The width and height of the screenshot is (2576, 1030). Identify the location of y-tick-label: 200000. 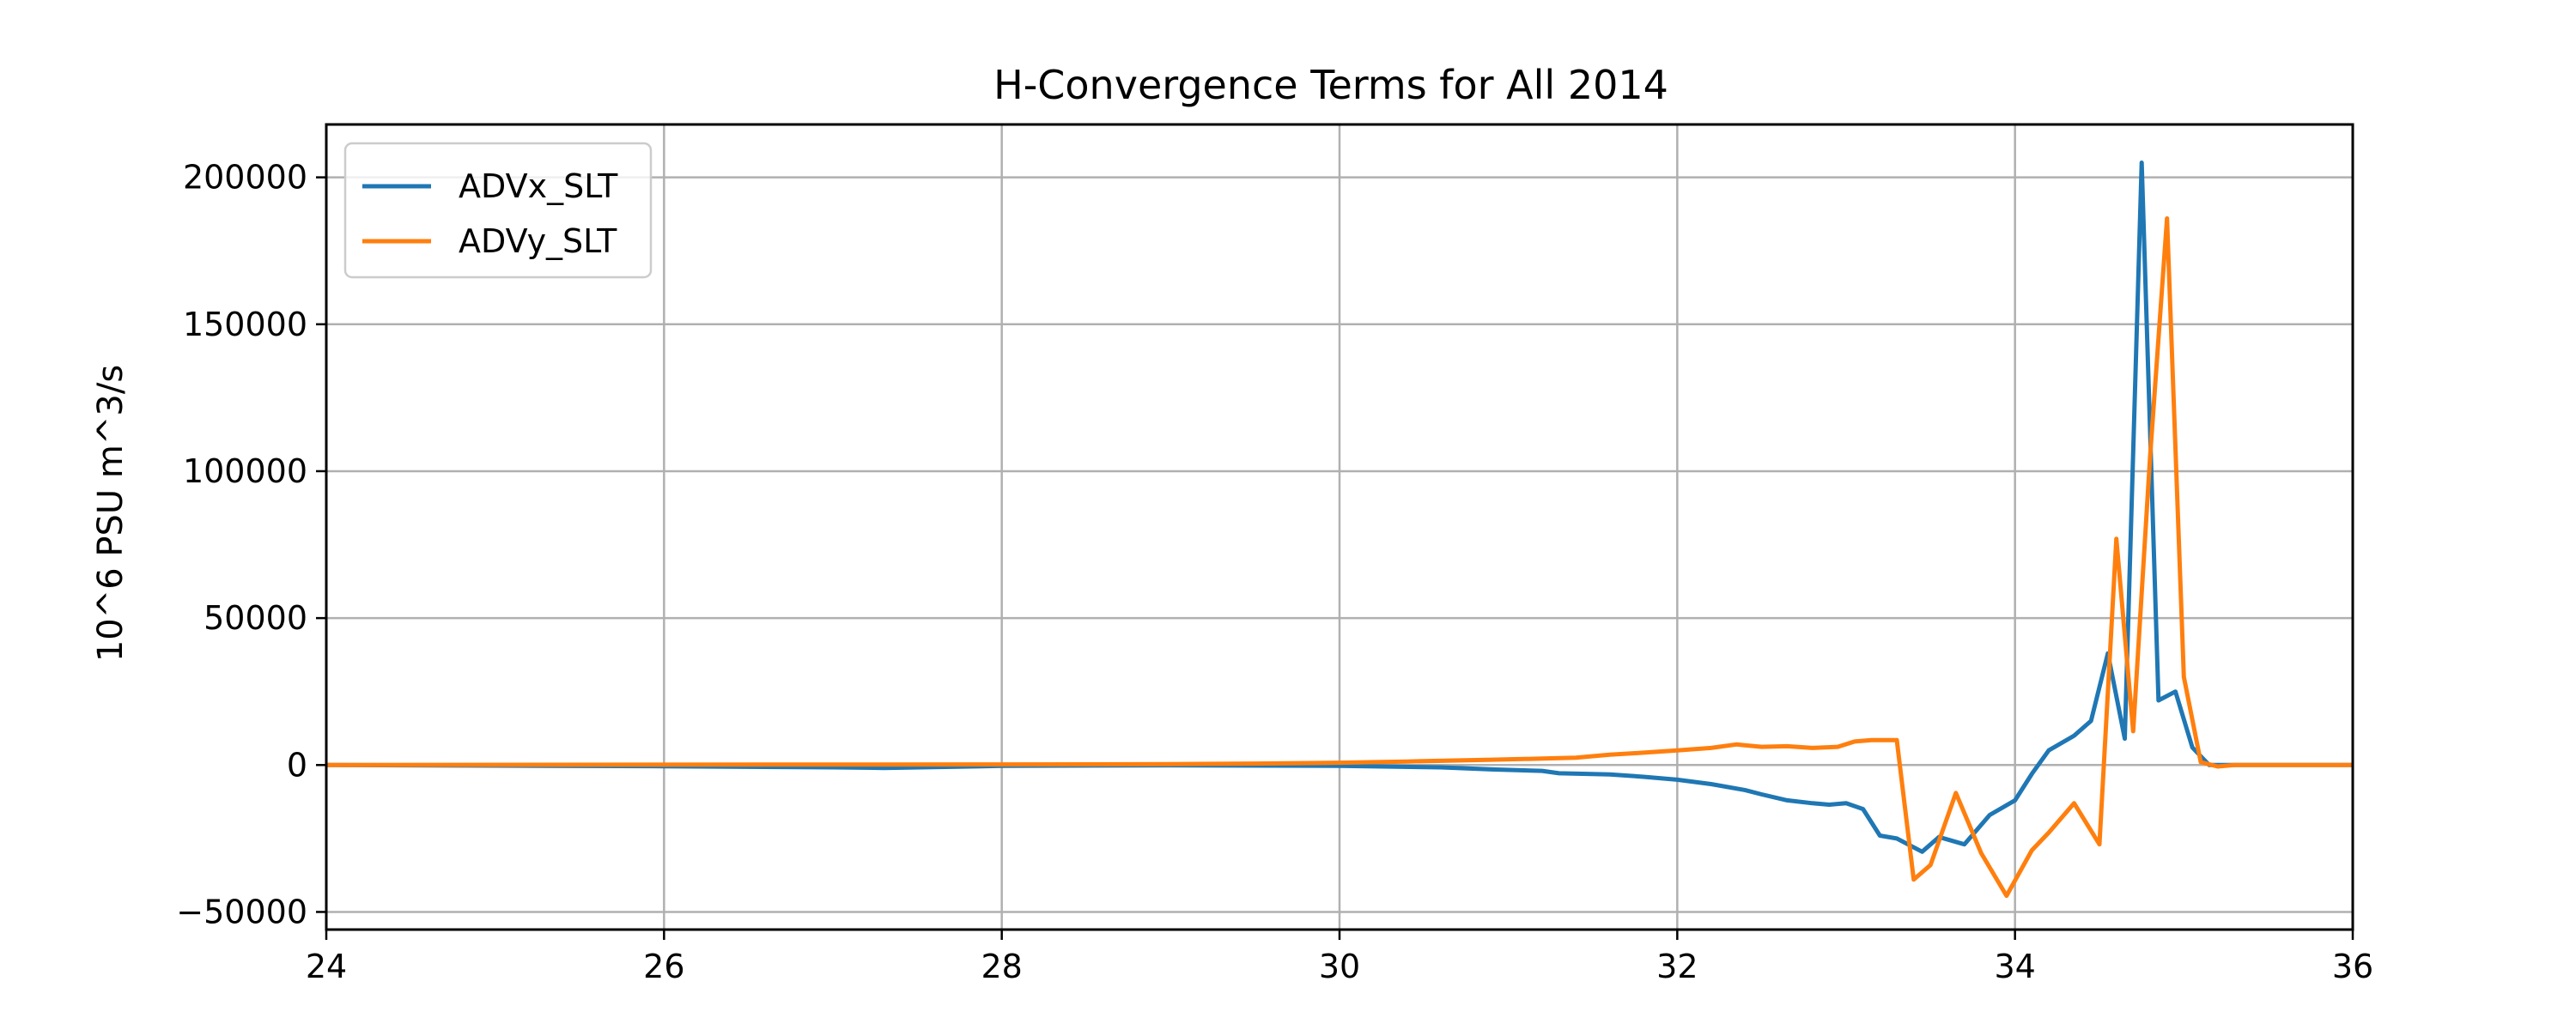
(245, 178).